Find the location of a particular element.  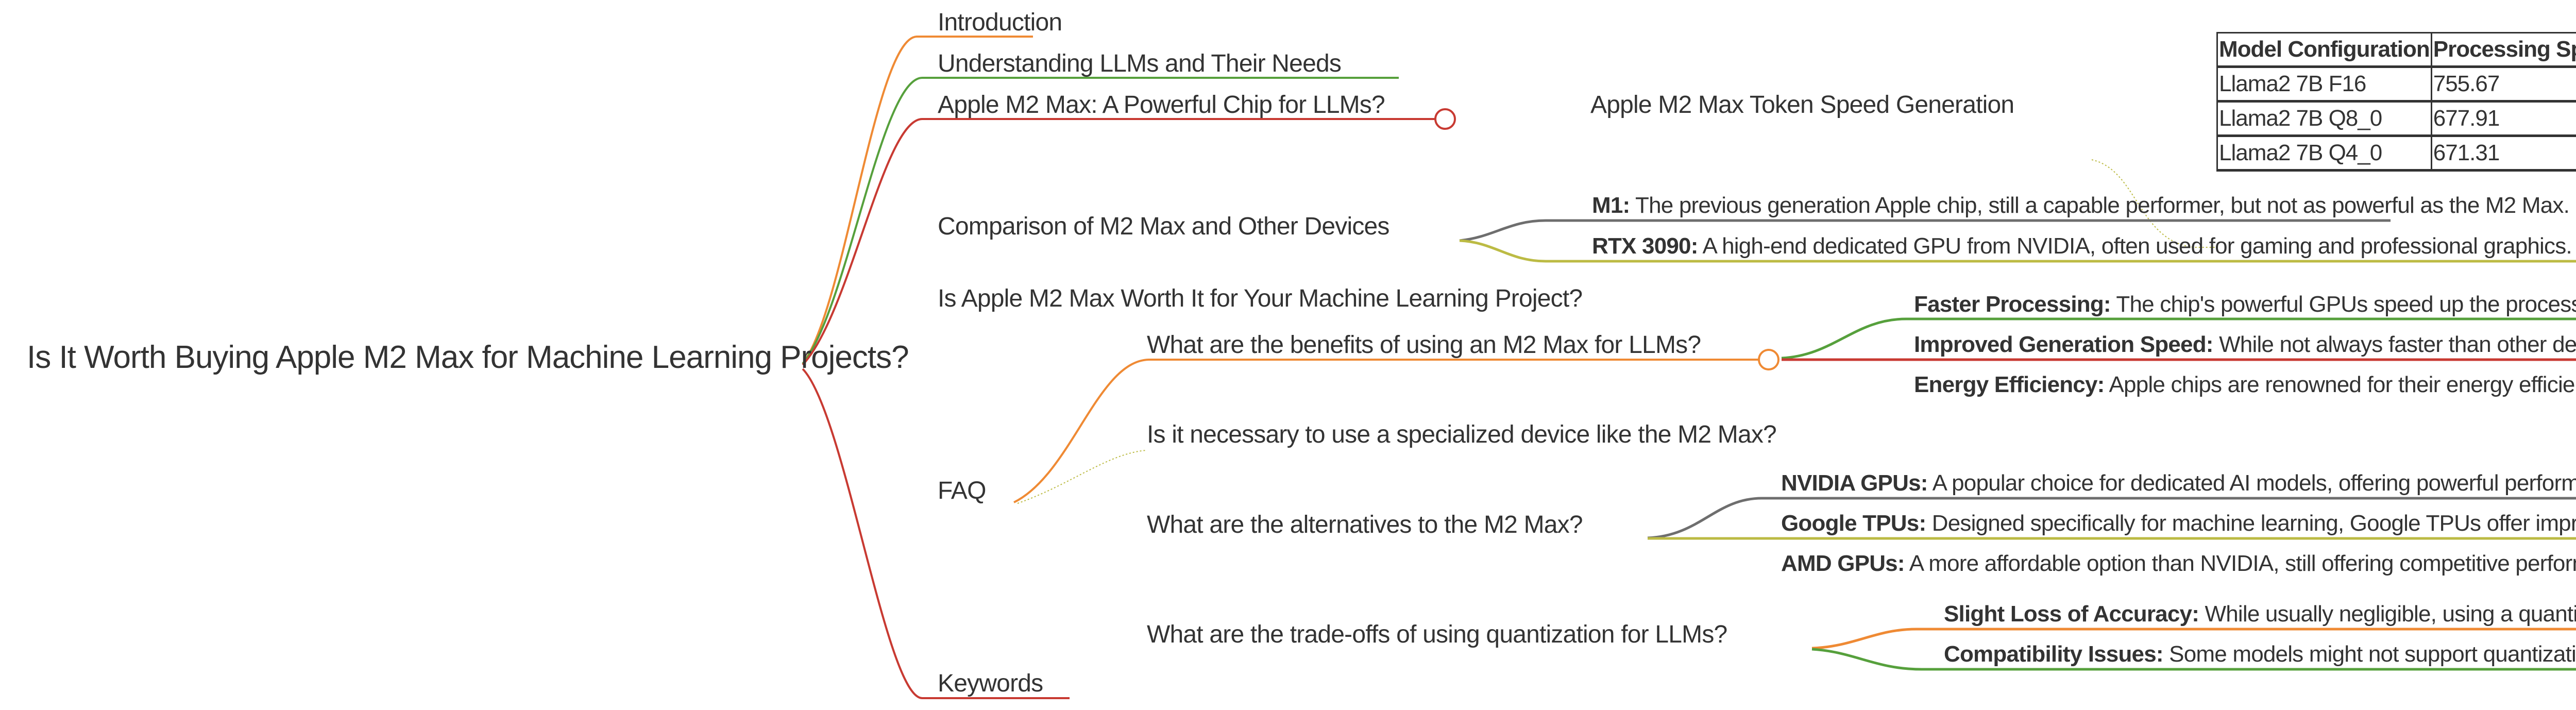

link-faster-processing is located at coordinates (2178, 338).